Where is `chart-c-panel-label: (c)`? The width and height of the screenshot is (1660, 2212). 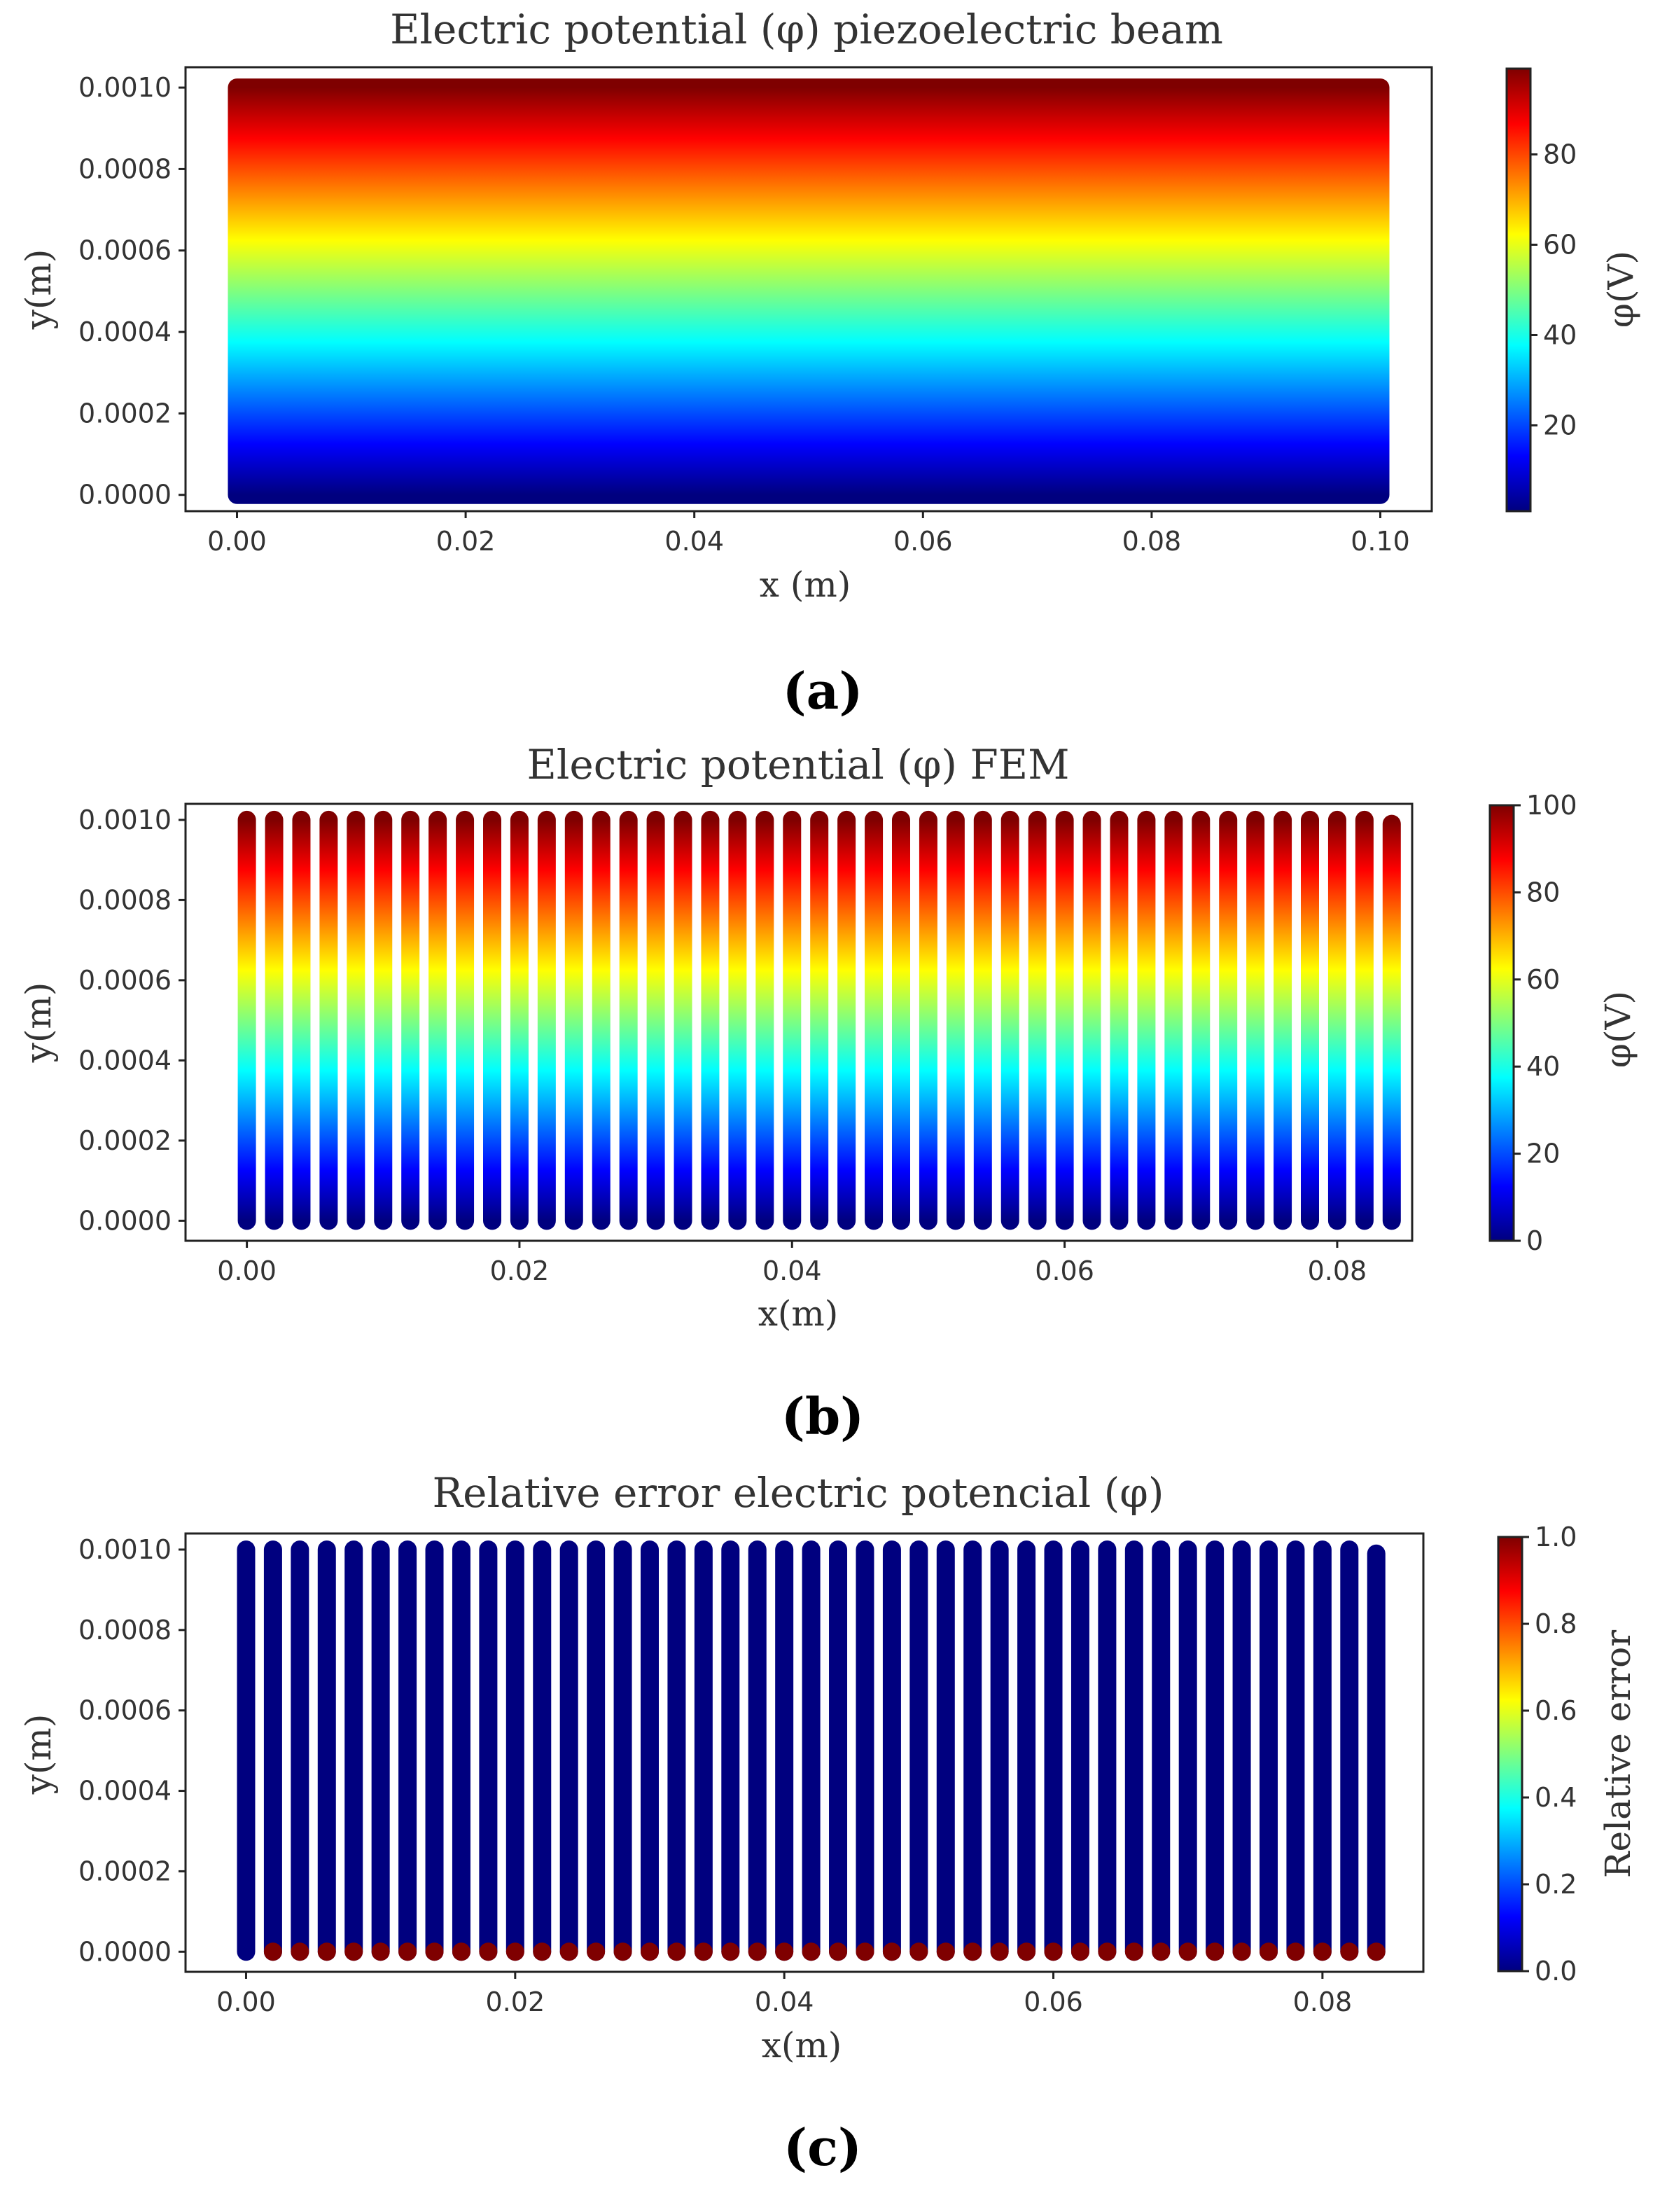
chart-c-panel-label: (c) is located at coordinates (823, 2147).